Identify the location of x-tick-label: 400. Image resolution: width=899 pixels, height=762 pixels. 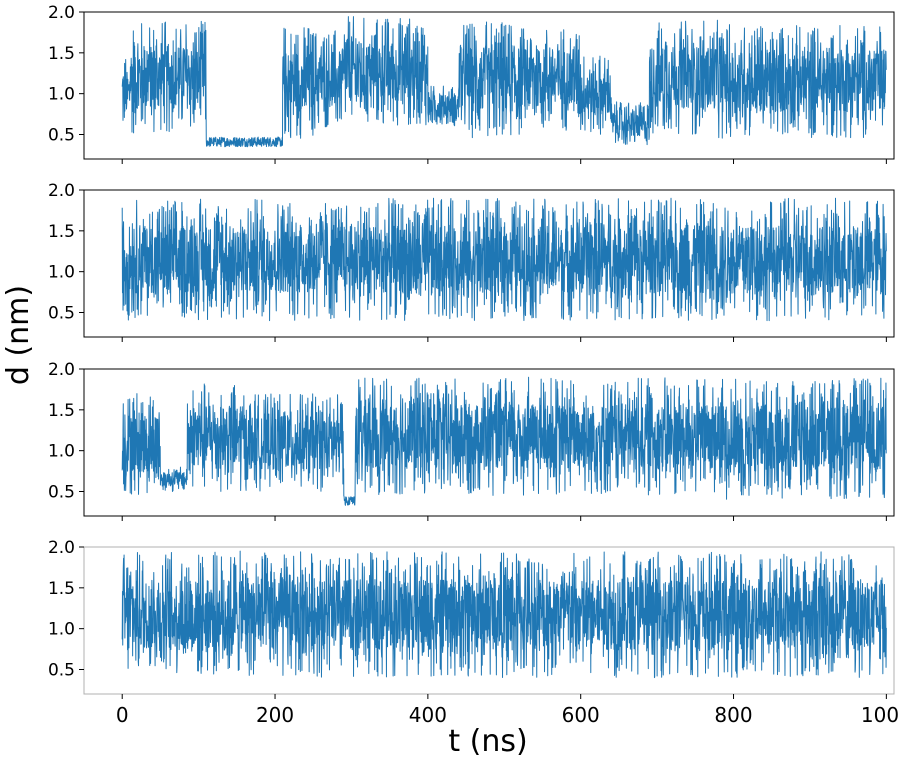
(428, 715).